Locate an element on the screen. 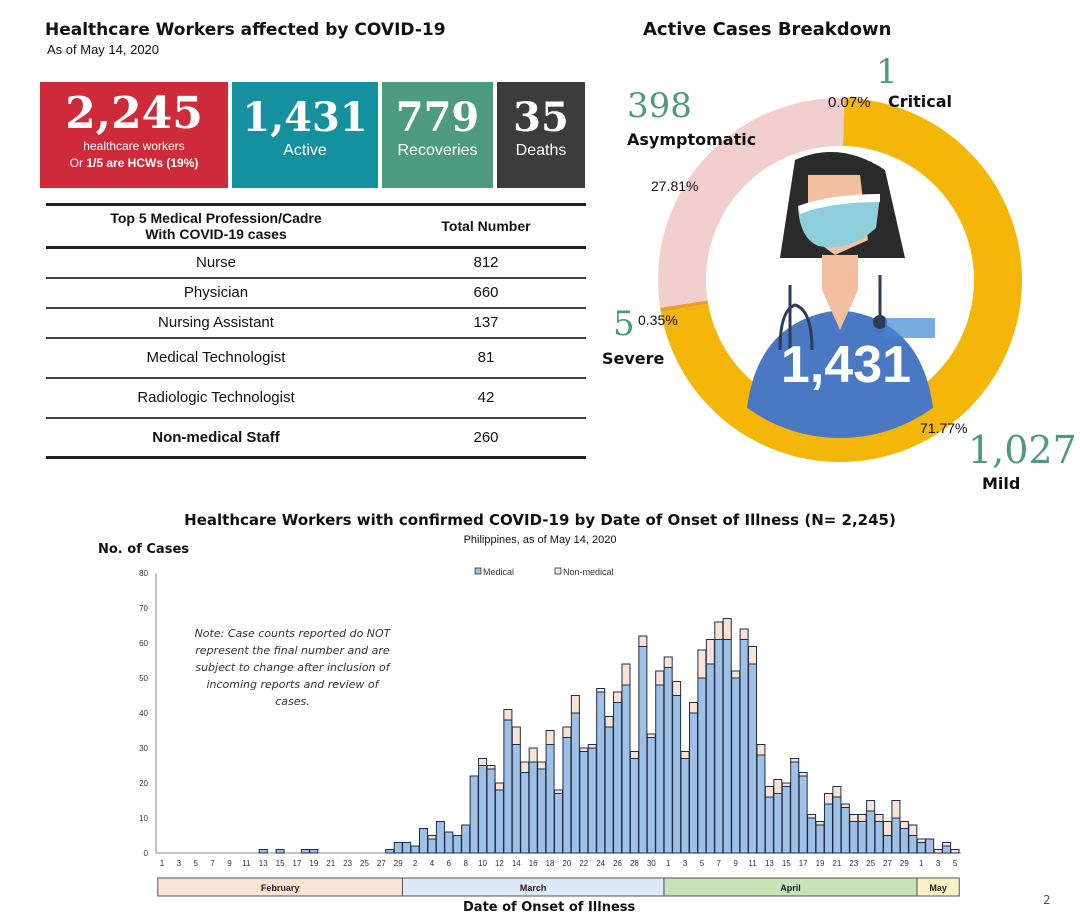 The width and height of the screenshot is (1080, 917). stat-total-sublabel: Or 1/5 are HCWs (19%) is located at coordinates (134, 163).